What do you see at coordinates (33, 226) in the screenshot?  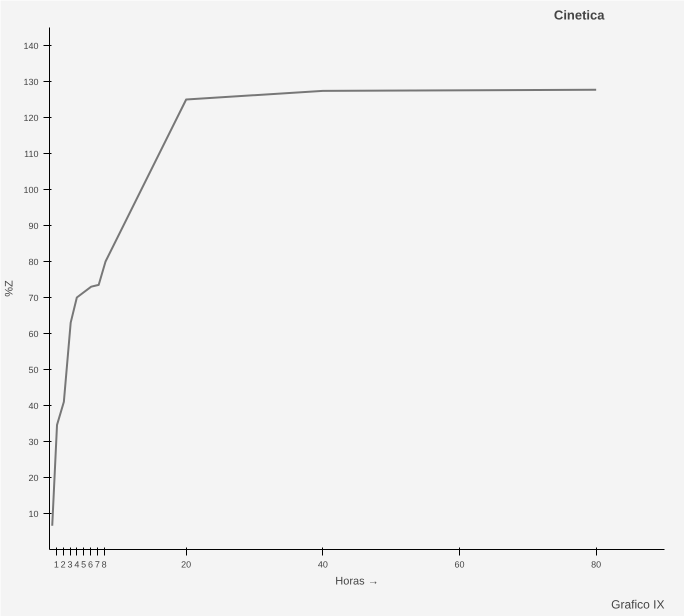 I see `y-tick-label: 90` at bounding box center [33, 226].